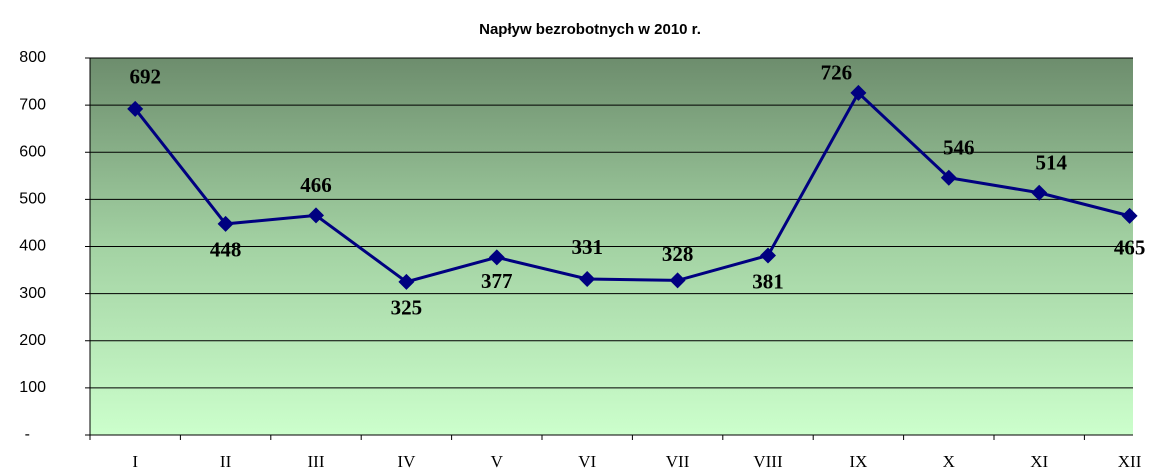  What do you see at coordinates (32, 151) in the screenshot?
I see `y-tick-label: 600` at bounding box center [32, 151].